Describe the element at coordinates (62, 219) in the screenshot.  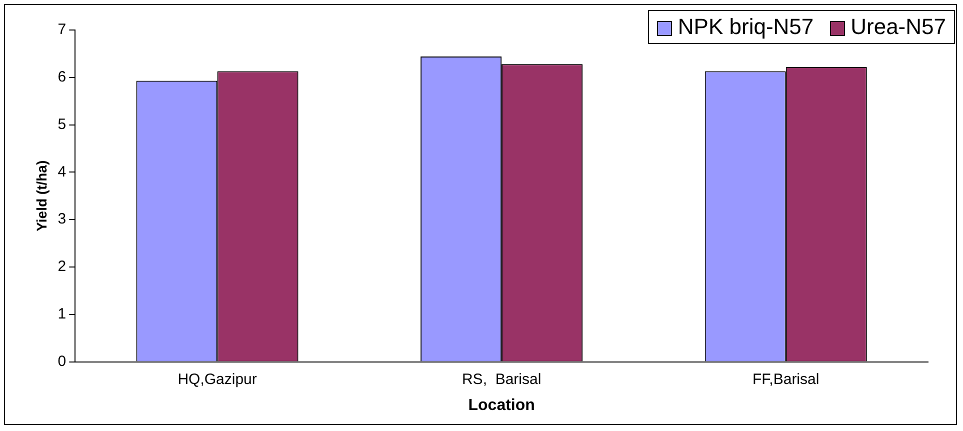
I see `y-tick-label: 3` at that location.